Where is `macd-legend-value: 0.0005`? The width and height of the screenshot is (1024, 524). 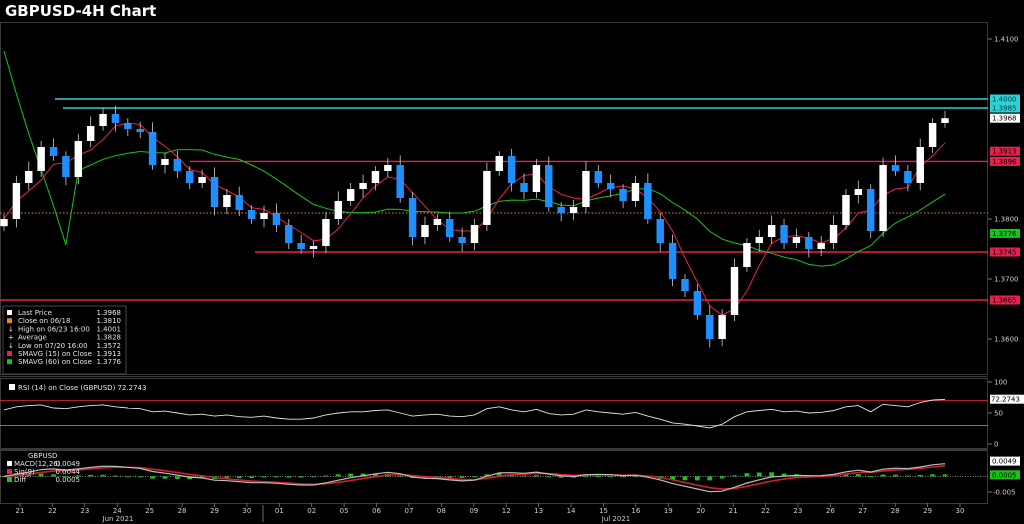 macd-legend-value: 0.0005 is located at coordinates (68, 480).